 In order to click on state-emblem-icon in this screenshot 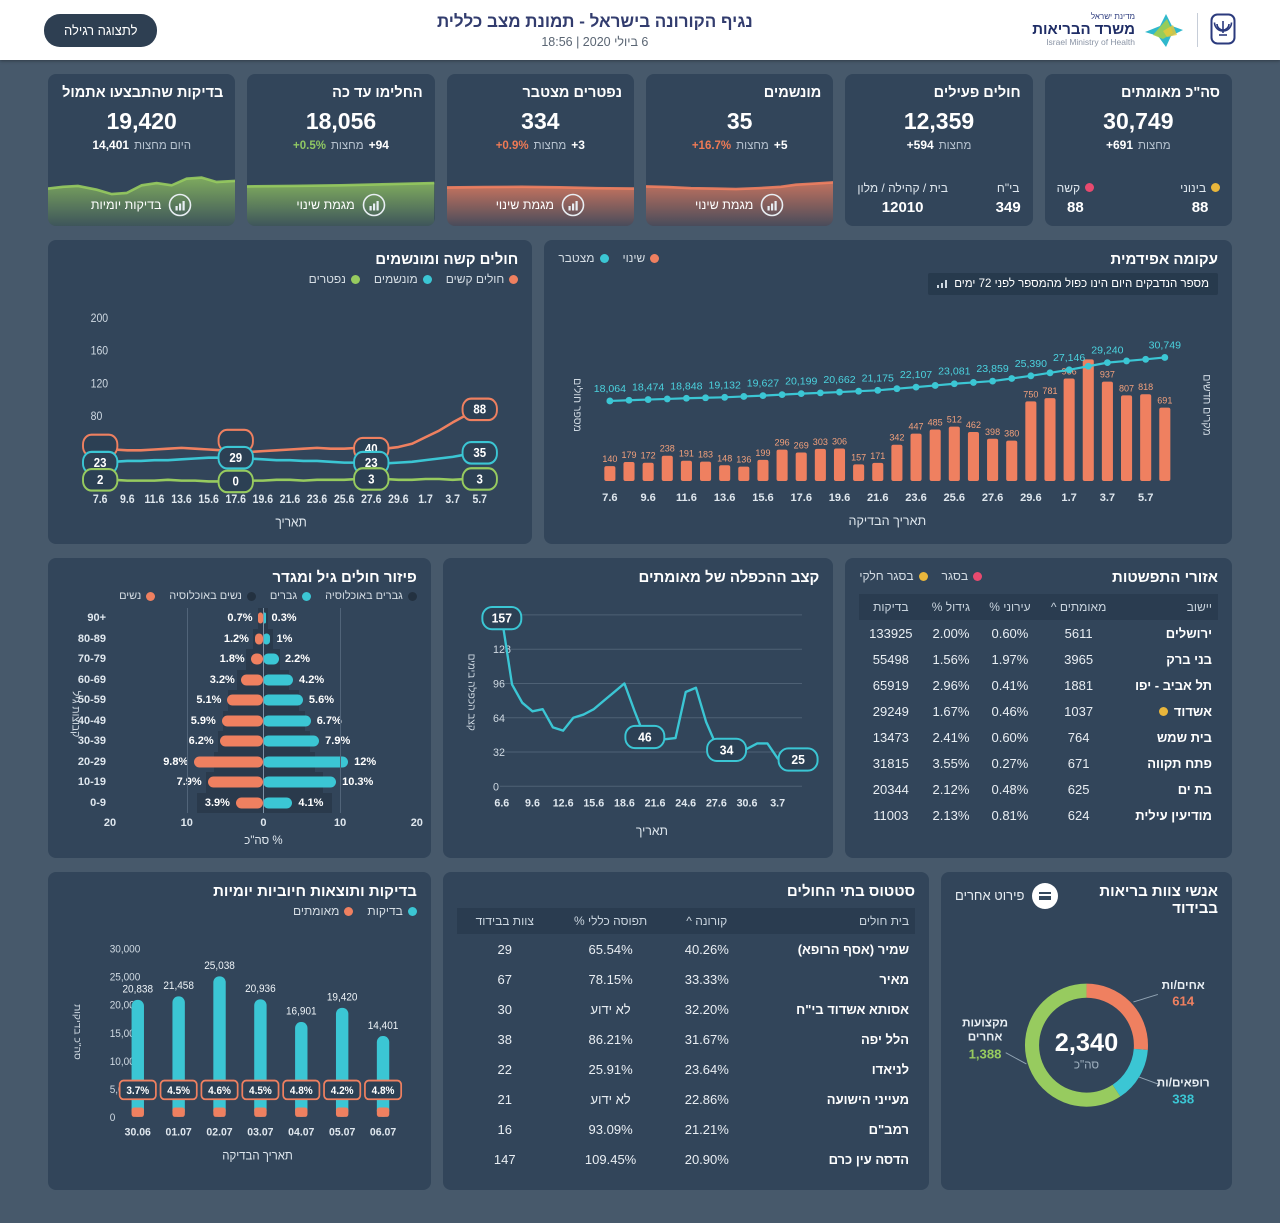, I will do `click(1223, 30)`.